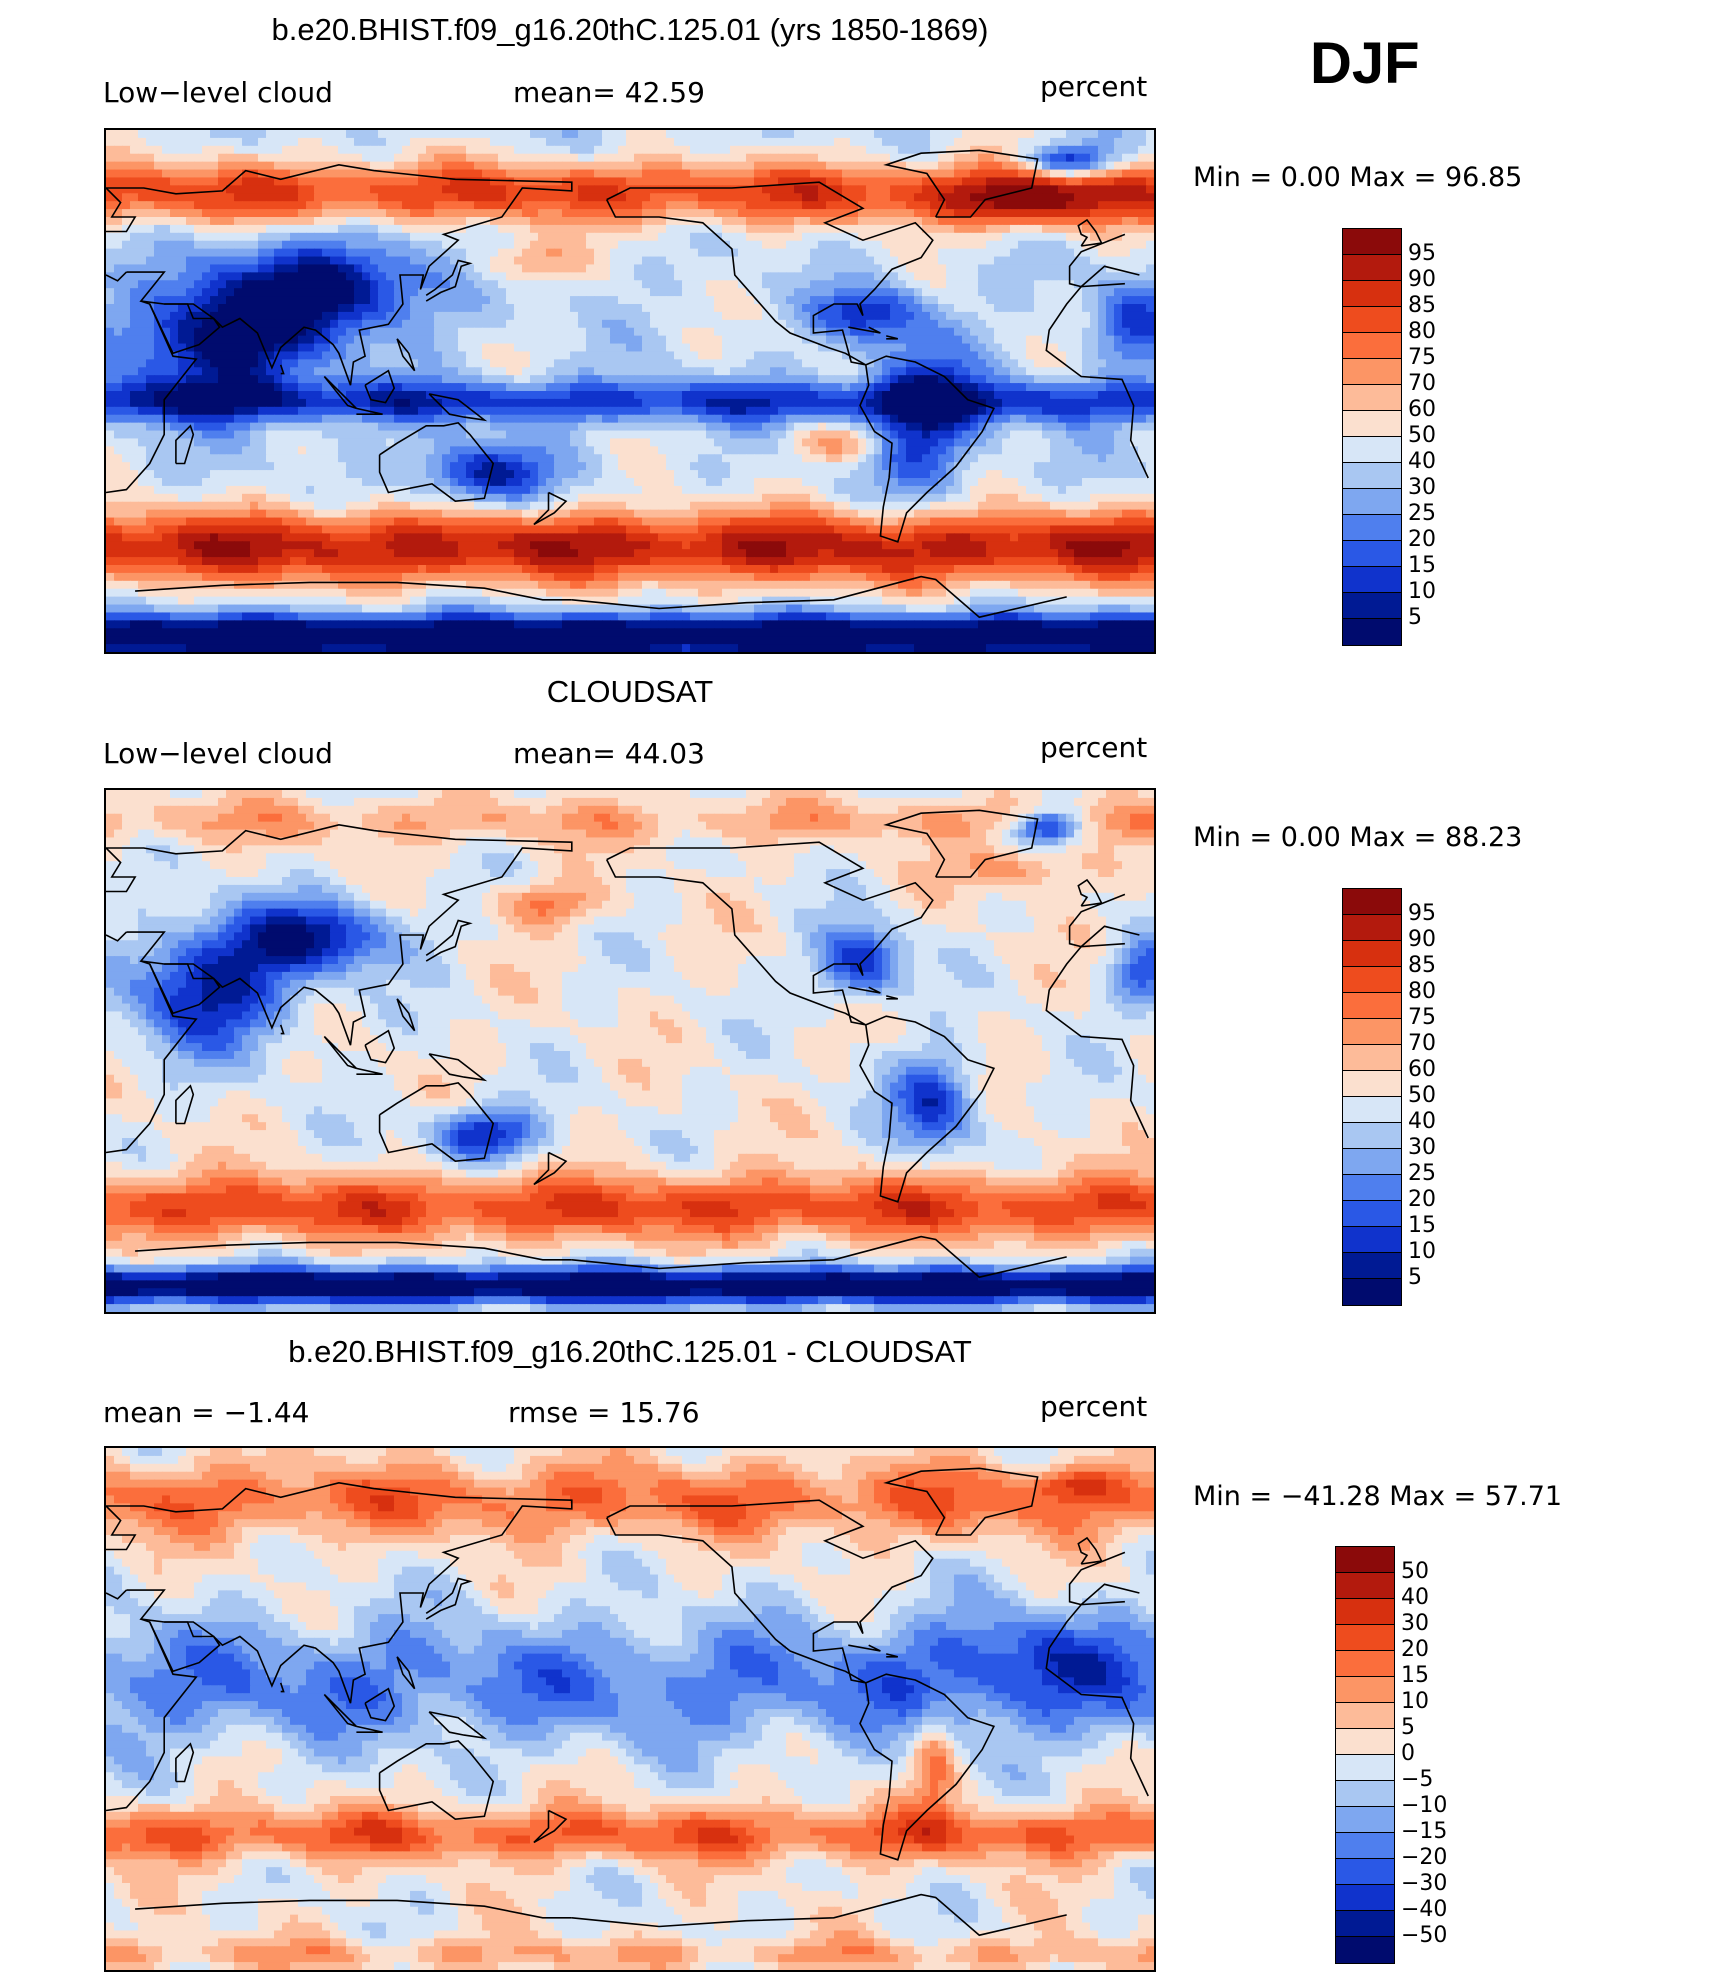 The width and height of the screenshot is (1710, 1972). Describe the element at coordinates (1424, 1884) in the screenshot. I see `colorbar-label: −30` at that location.